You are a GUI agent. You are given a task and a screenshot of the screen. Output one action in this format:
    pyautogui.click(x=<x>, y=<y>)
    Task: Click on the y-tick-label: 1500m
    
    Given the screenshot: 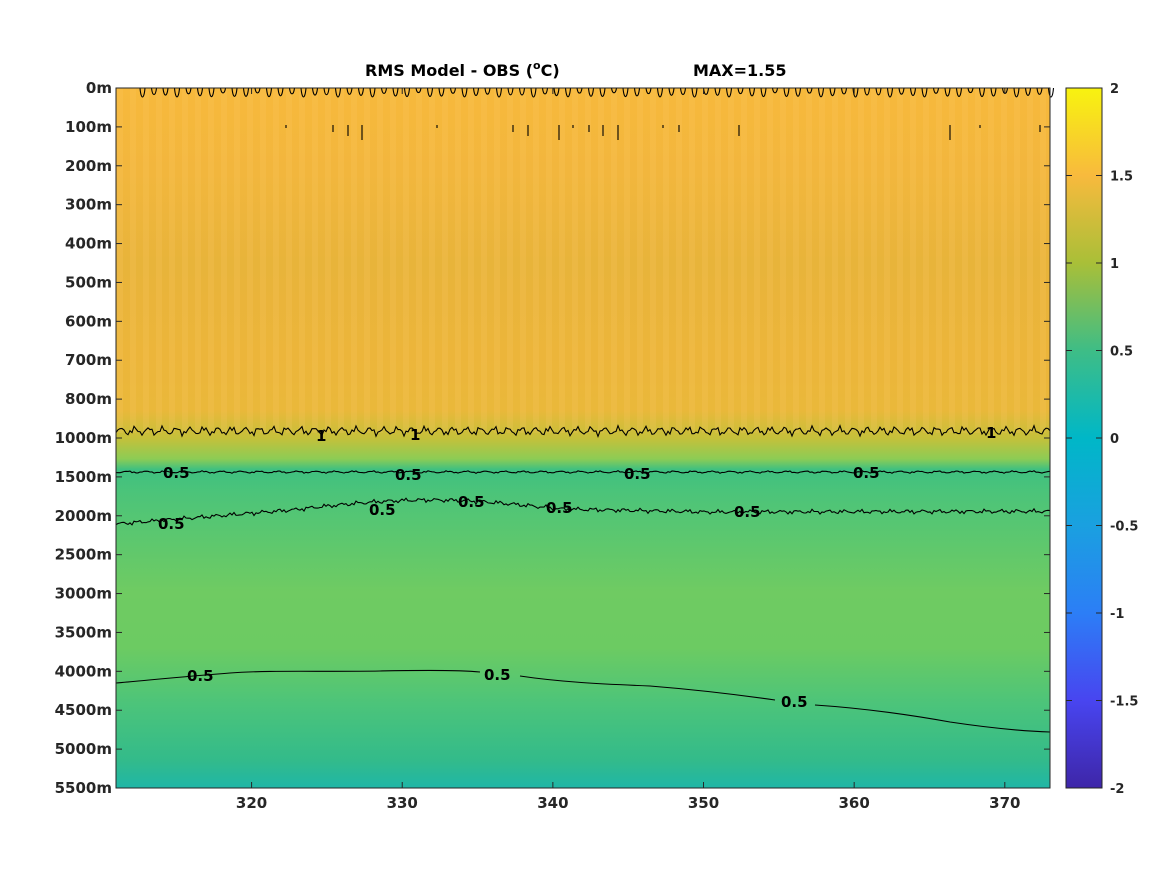 What is the action you would take?
    pyautogui.click(x=83, y=477)
    